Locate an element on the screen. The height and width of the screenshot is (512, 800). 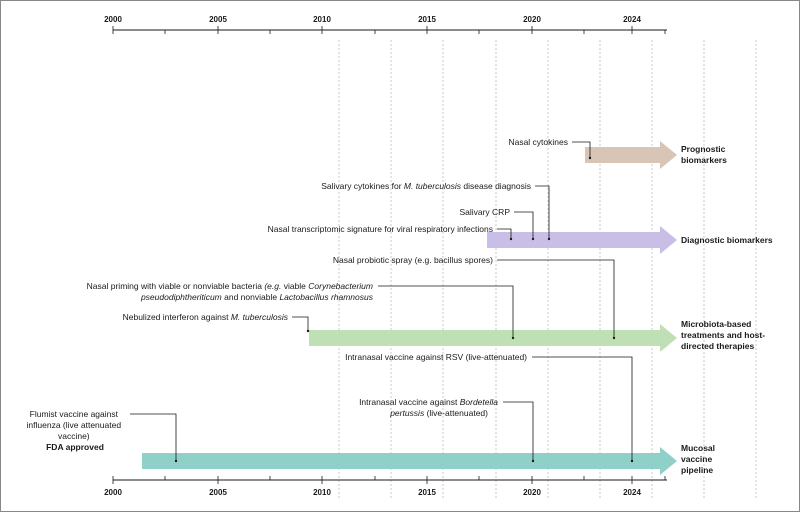
top-axis-tick-label: 2015 is located at coordinates (427, 19).